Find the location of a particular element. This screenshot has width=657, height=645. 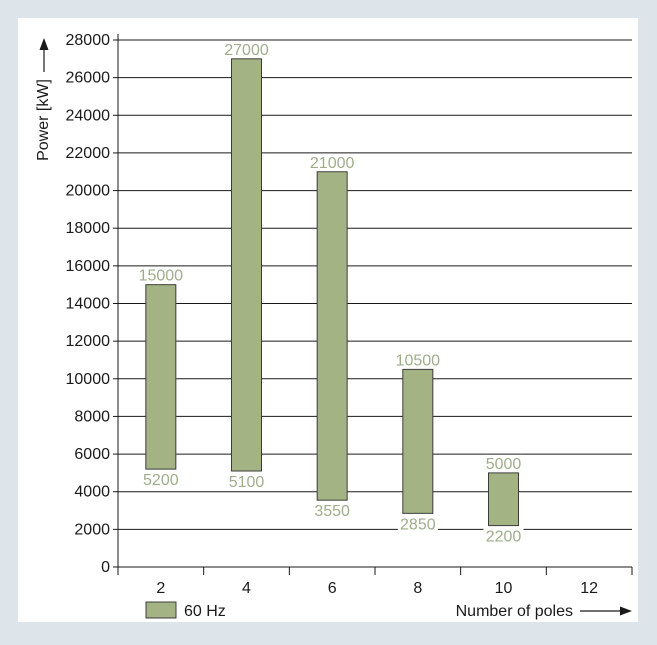

y-tick-label: 8000 is located at coordinates (92, 416).